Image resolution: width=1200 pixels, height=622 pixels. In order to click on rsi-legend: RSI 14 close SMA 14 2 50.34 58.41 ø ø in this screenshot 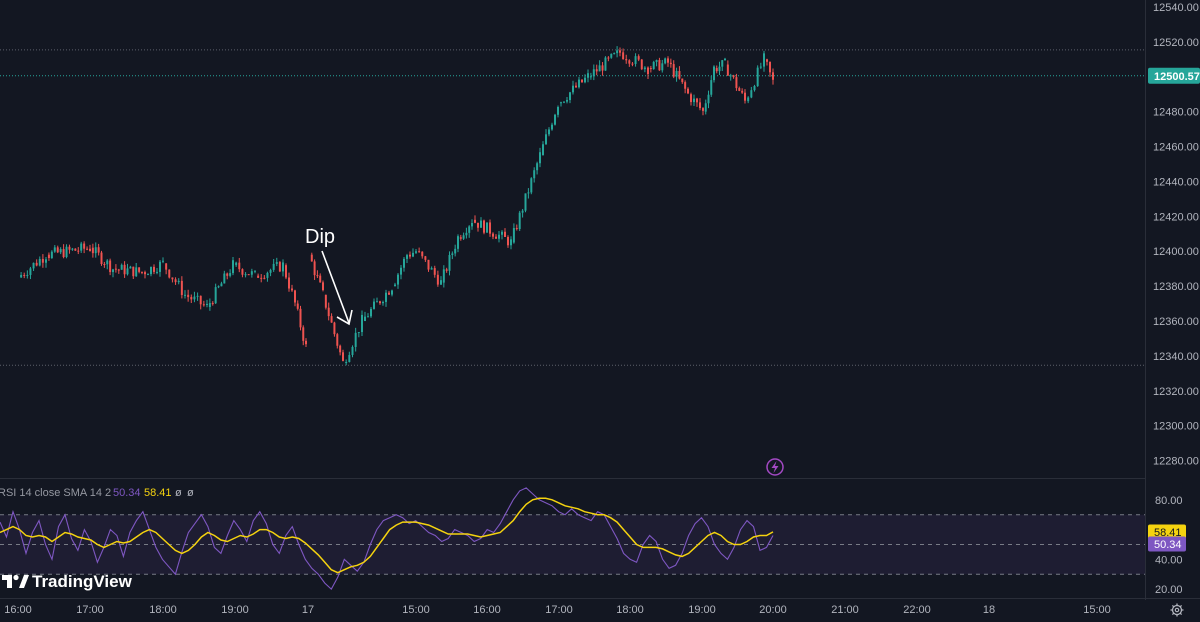, I will do `click(97, 493)`.